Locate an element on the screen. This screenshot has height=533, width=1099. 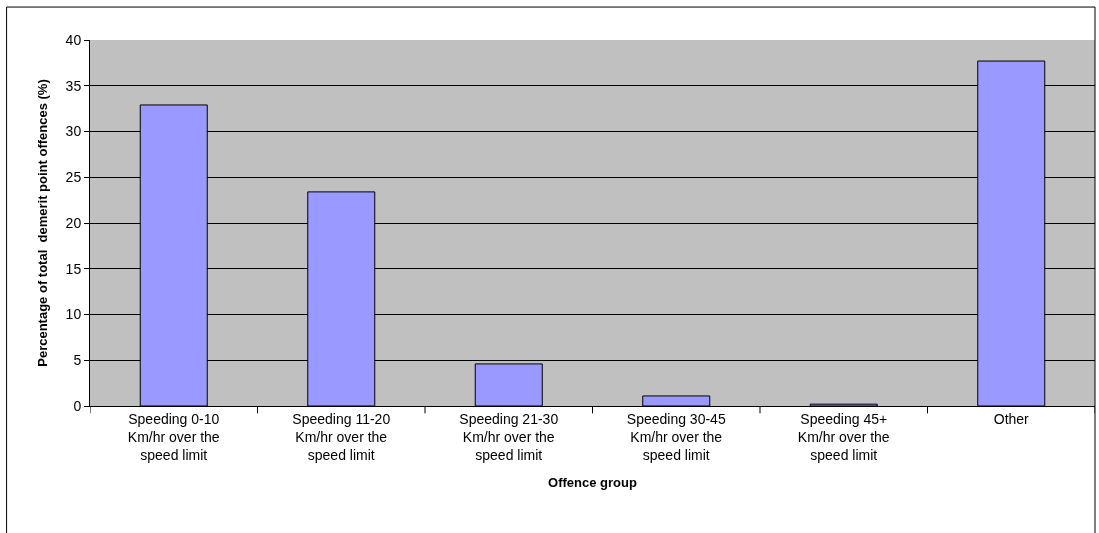
y-tick-label: 0 is located at coordinates (77, 405).